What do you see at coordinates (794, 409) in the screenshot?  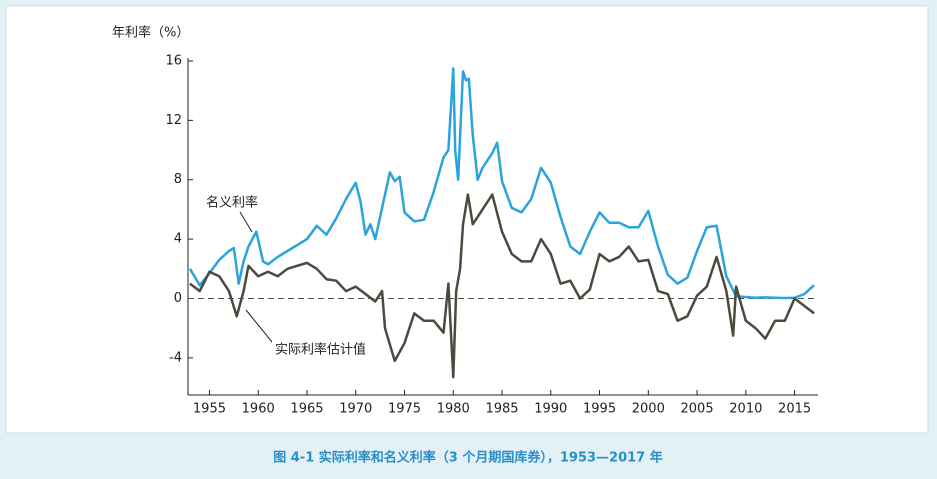 I see `x-tick-label: 2015` at bounding box center [794, 409].